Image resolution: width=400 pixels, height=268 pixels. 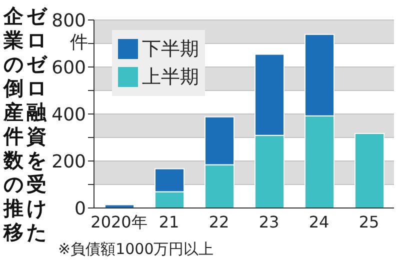 I want to click on y-tick-label: 400, so click(x=69, y=115).